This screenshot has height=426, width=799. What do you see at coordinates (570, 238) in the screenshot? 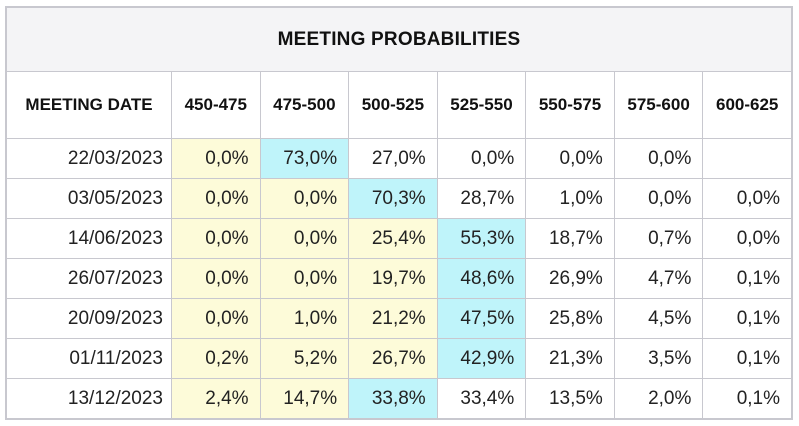
I see `probability-cell: 18,7%` at bounding box center [570, 238].